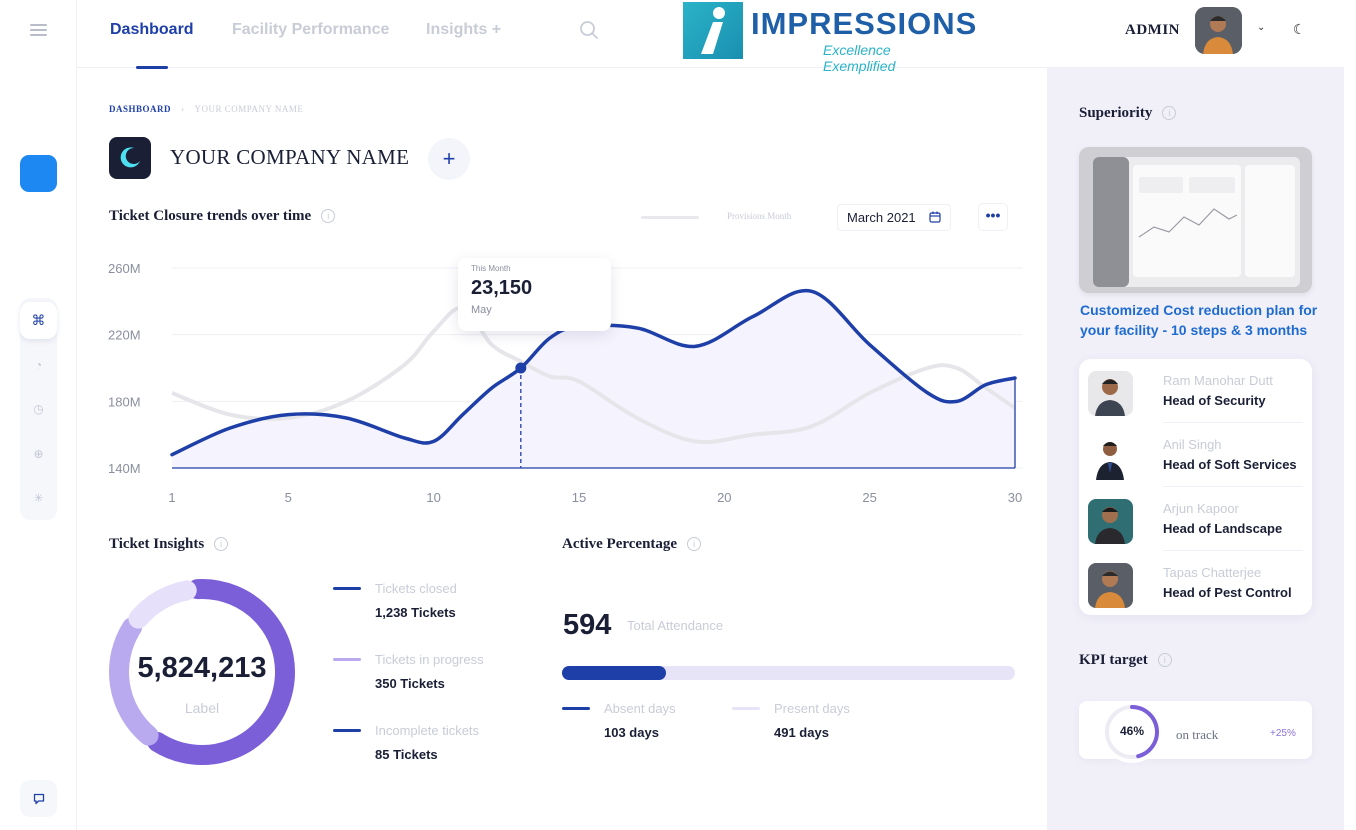 The width and height of the screenshot is (1356, 830). I want to click on kpi-status: on track, so click(1197, 734).